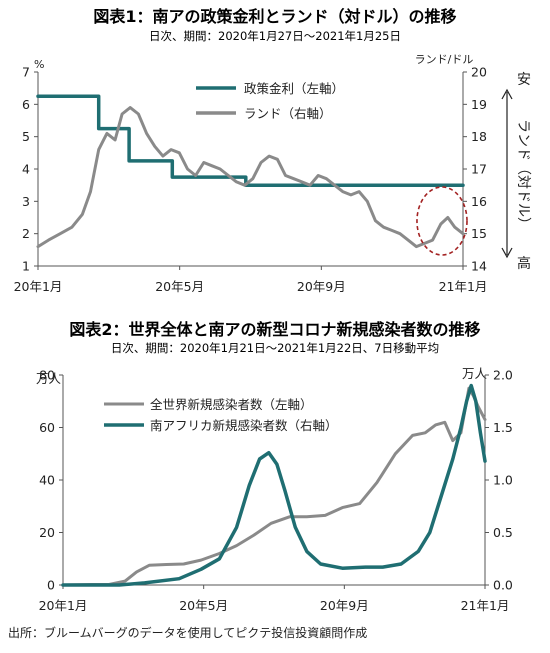 This screenshot has height=653, width=550. Describe the element at coordinates (442, 221) in the screenshot. I see `chart1-annotation-ellipse` at that location.